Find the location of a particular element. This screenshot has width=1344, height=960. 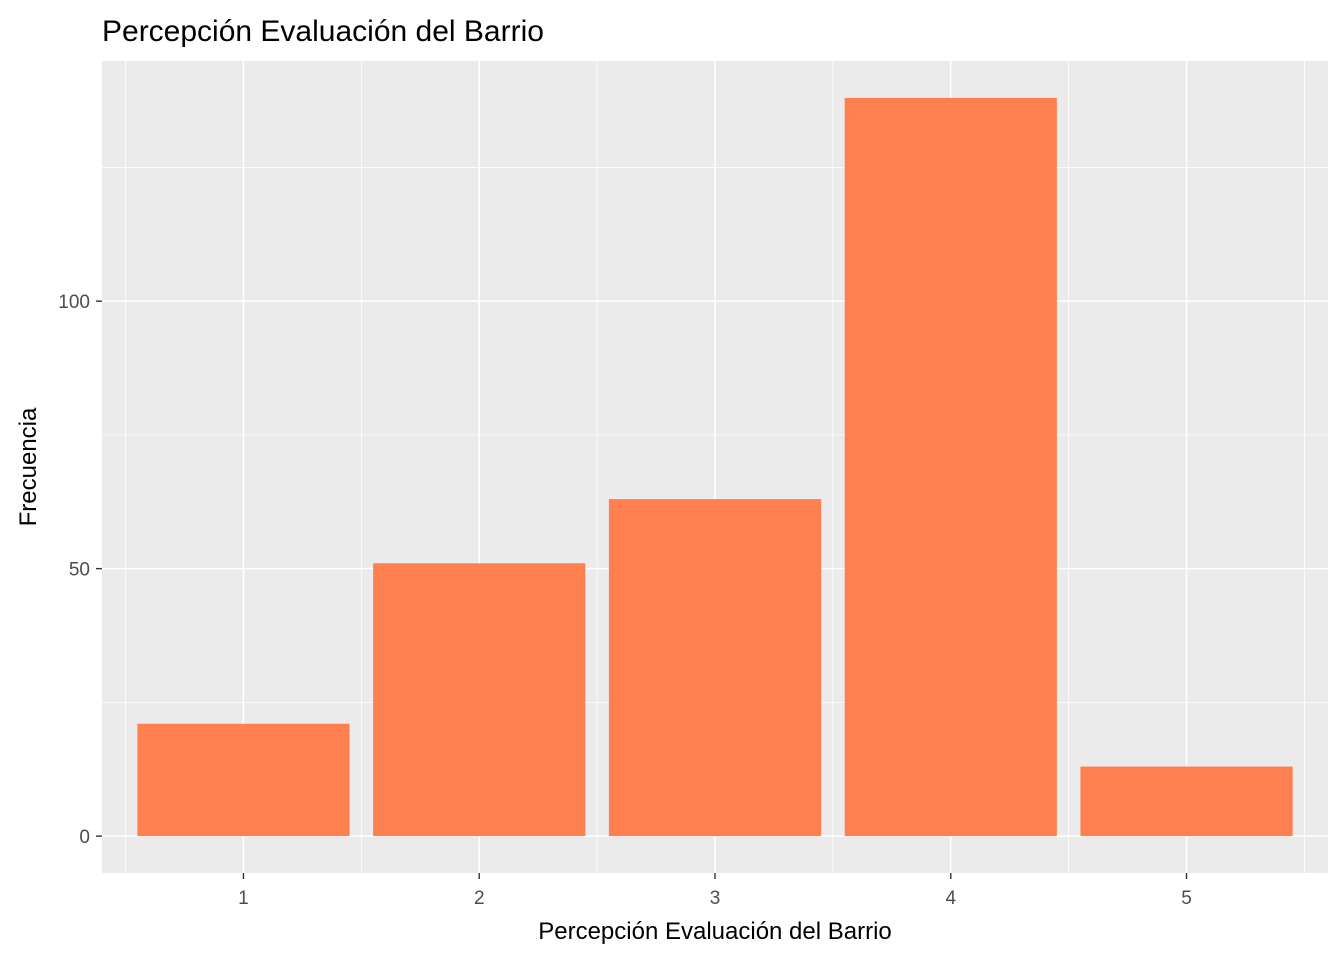

y-axis: 0 50 100 is located at coordinates (80, 570).